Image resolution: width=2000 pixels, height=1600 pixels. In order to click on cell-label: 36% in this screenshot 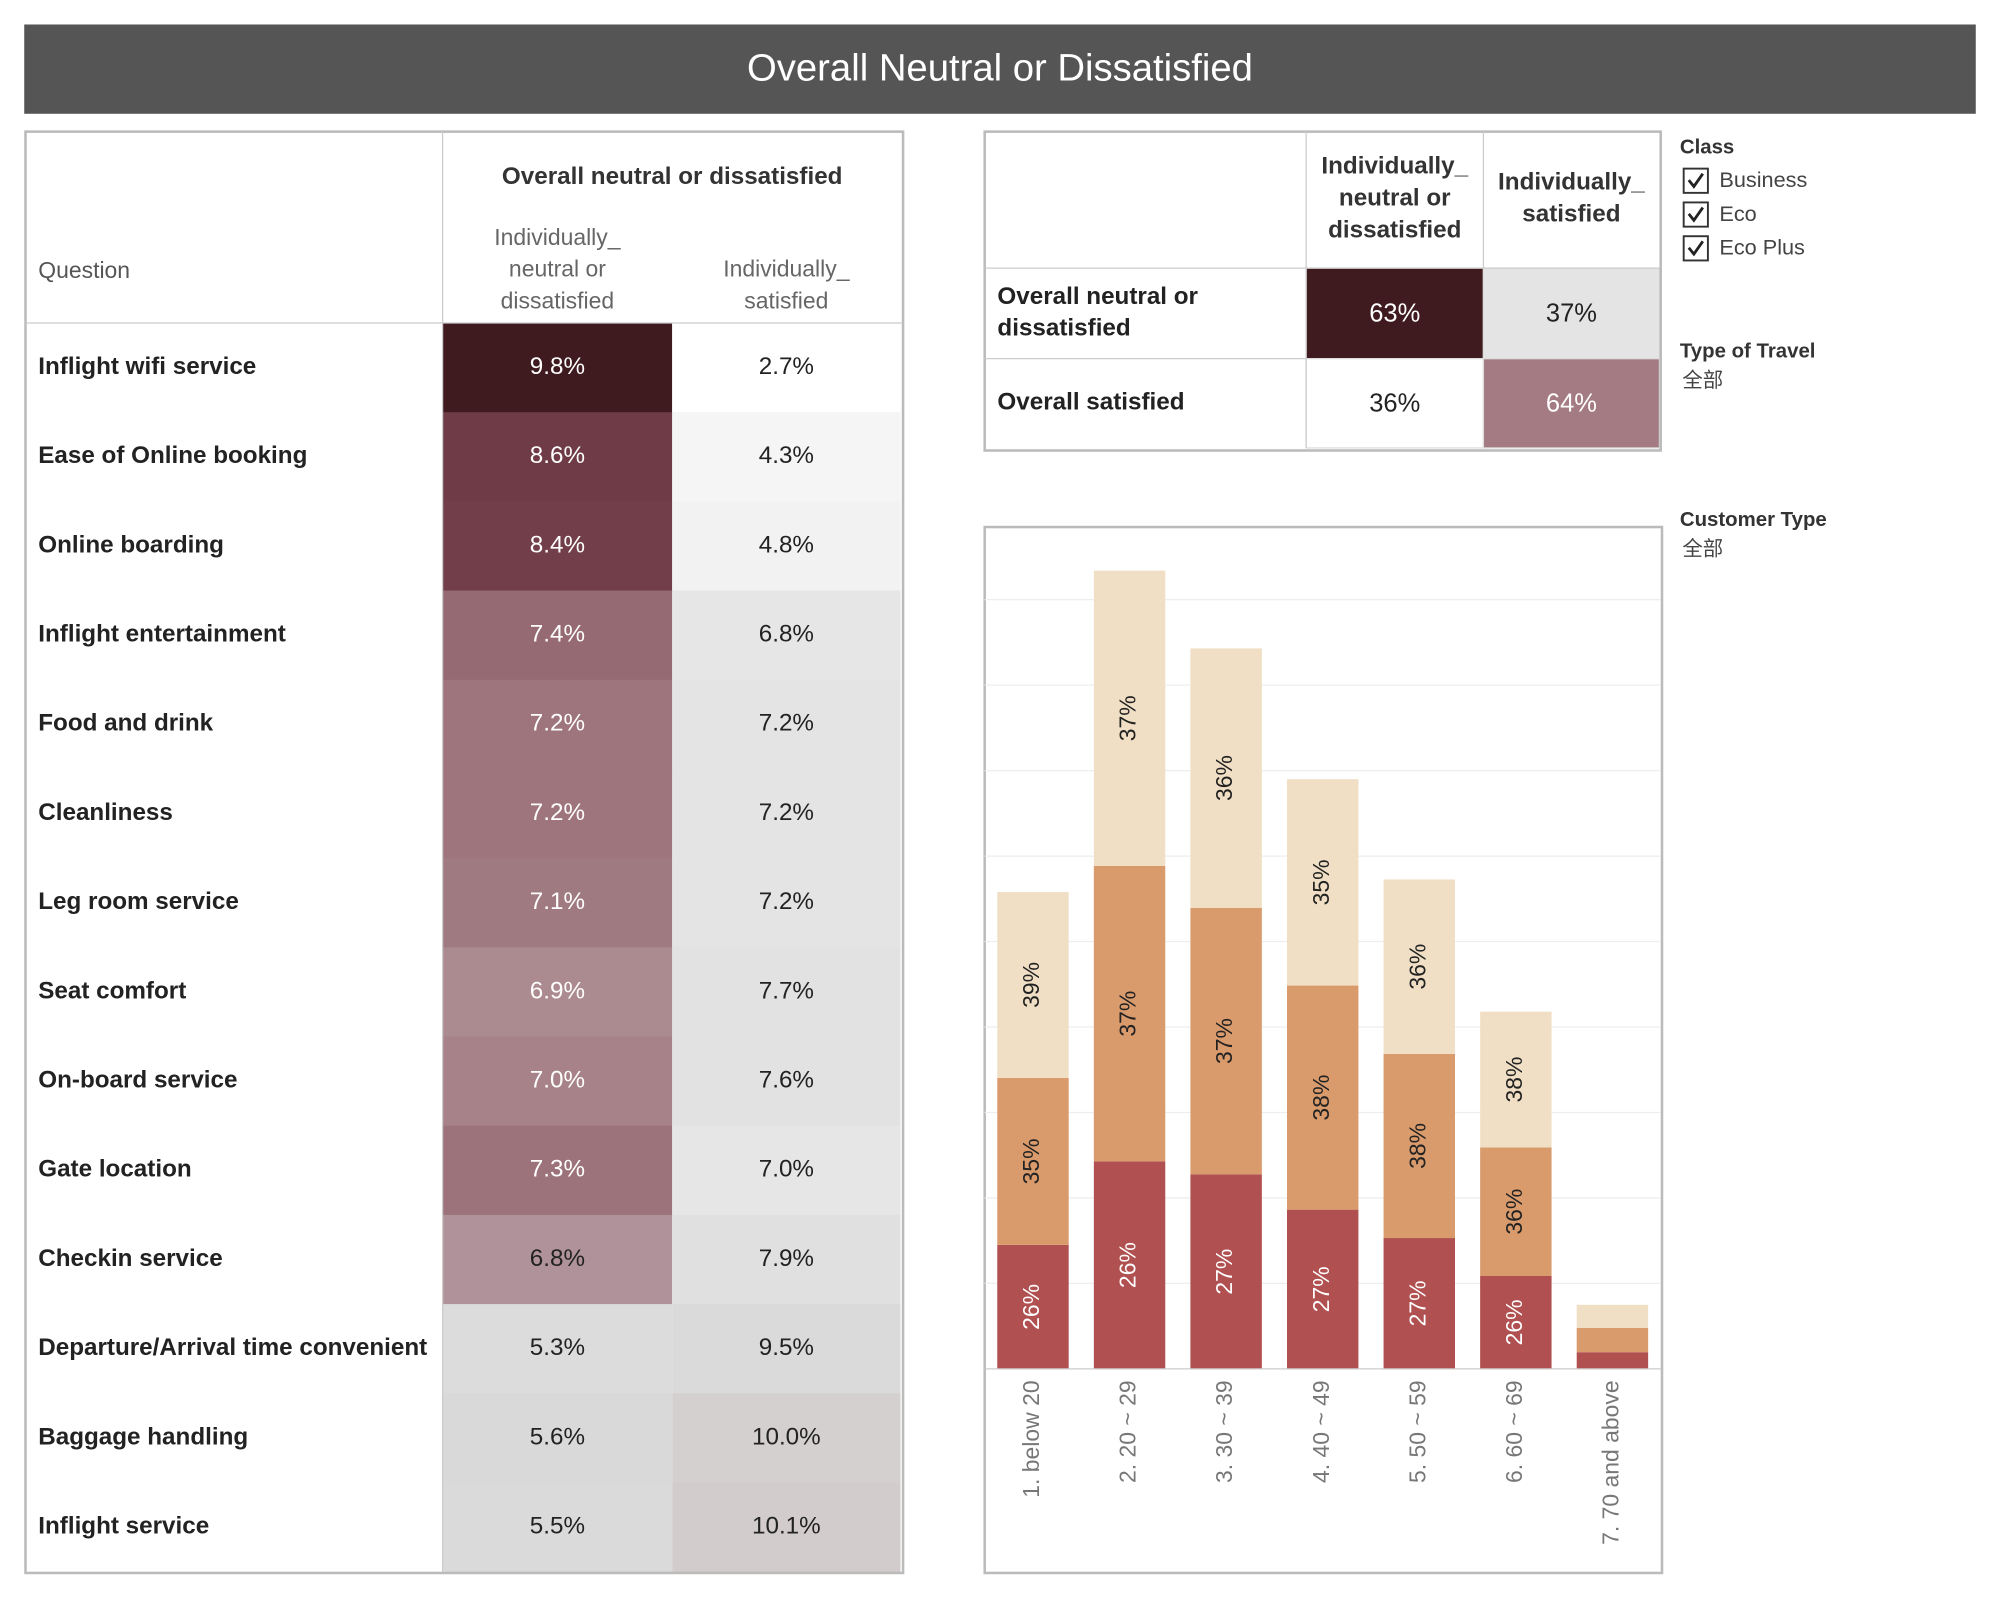, I will do `click(1394, 403)`.